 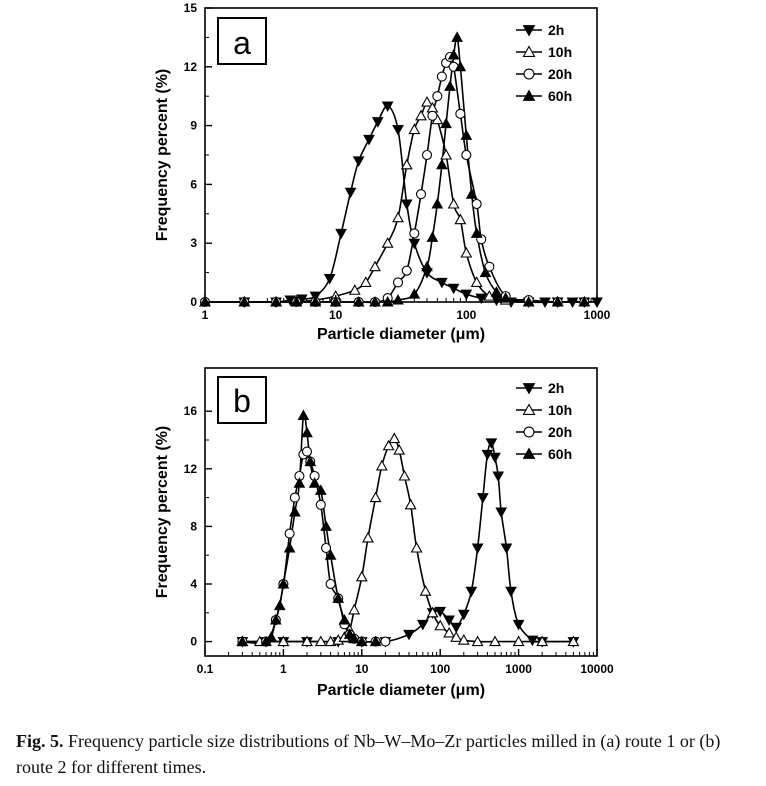 What do you see at coordinates (401, 334) in the screenshot?
I see `x-axis-label-a: Particle diameter (μm)` at bounding box center [401, 334].